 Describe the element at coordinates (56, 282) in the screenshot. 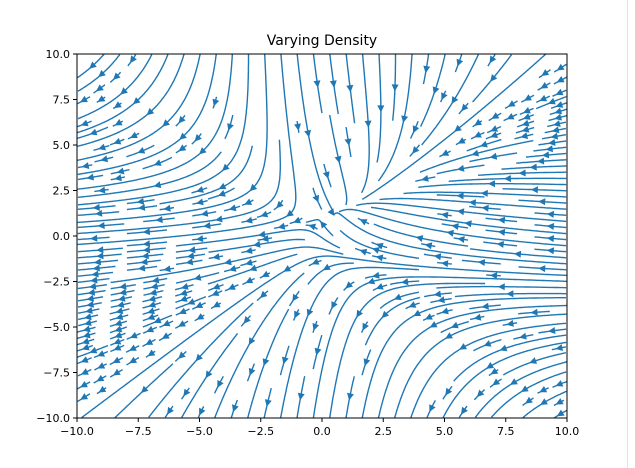

I see `y-tick-label: −2.5` at that location.